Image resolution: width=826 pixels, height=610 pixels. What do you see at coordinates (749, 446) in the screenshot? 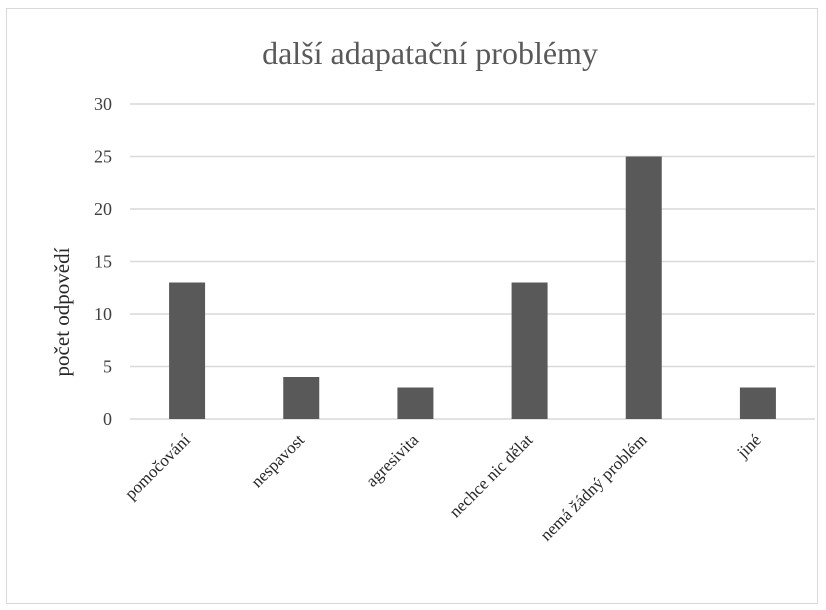
I see `x-tick-label: jiné` at bounding box center [749, 446].